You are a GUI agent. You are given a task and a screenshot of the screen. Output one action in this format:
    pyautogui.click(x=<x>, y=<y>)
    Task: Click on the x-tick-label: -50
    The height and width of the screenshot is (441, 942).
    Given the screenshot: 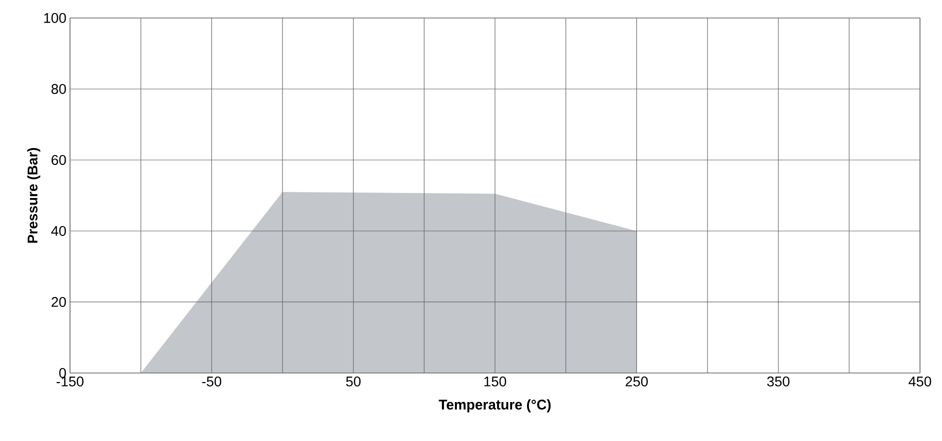 What is the action you would take?
    pyautogui.click(x=212, y=381)
    